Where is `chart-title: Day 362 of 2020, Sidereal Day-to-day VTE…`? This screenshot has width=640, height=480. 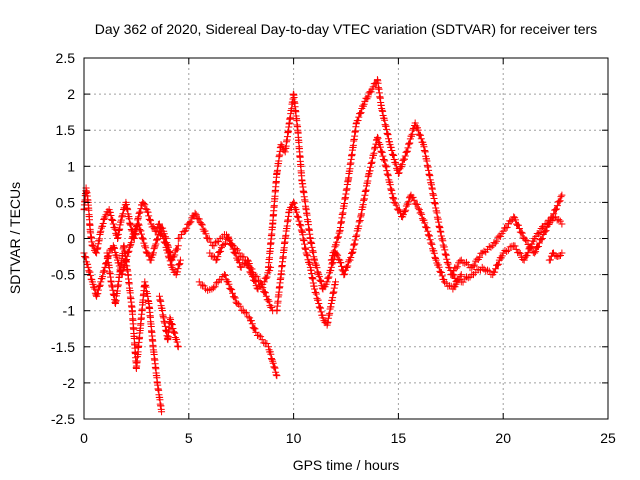 chart-title: Day 362 of 2020, Sidereal Day-to-day VTE… is located at coordinates (346, 29).